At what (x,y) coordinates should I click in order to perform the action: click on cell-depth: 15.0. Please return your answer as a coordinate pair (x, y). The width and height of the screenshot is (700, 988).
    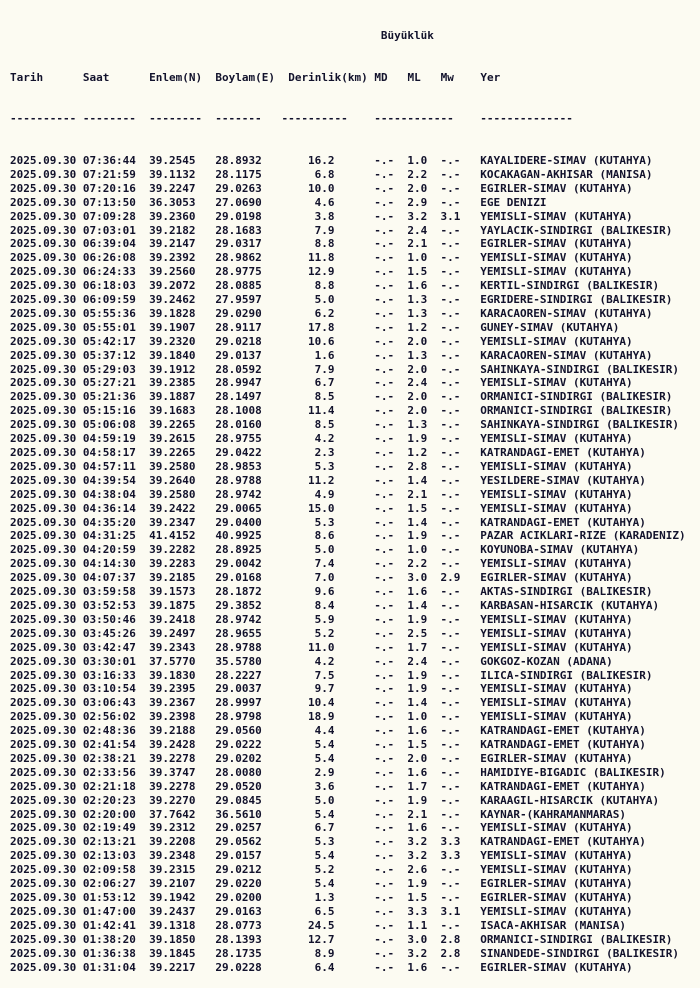
    Looking at the image, I should click on (298, 508).